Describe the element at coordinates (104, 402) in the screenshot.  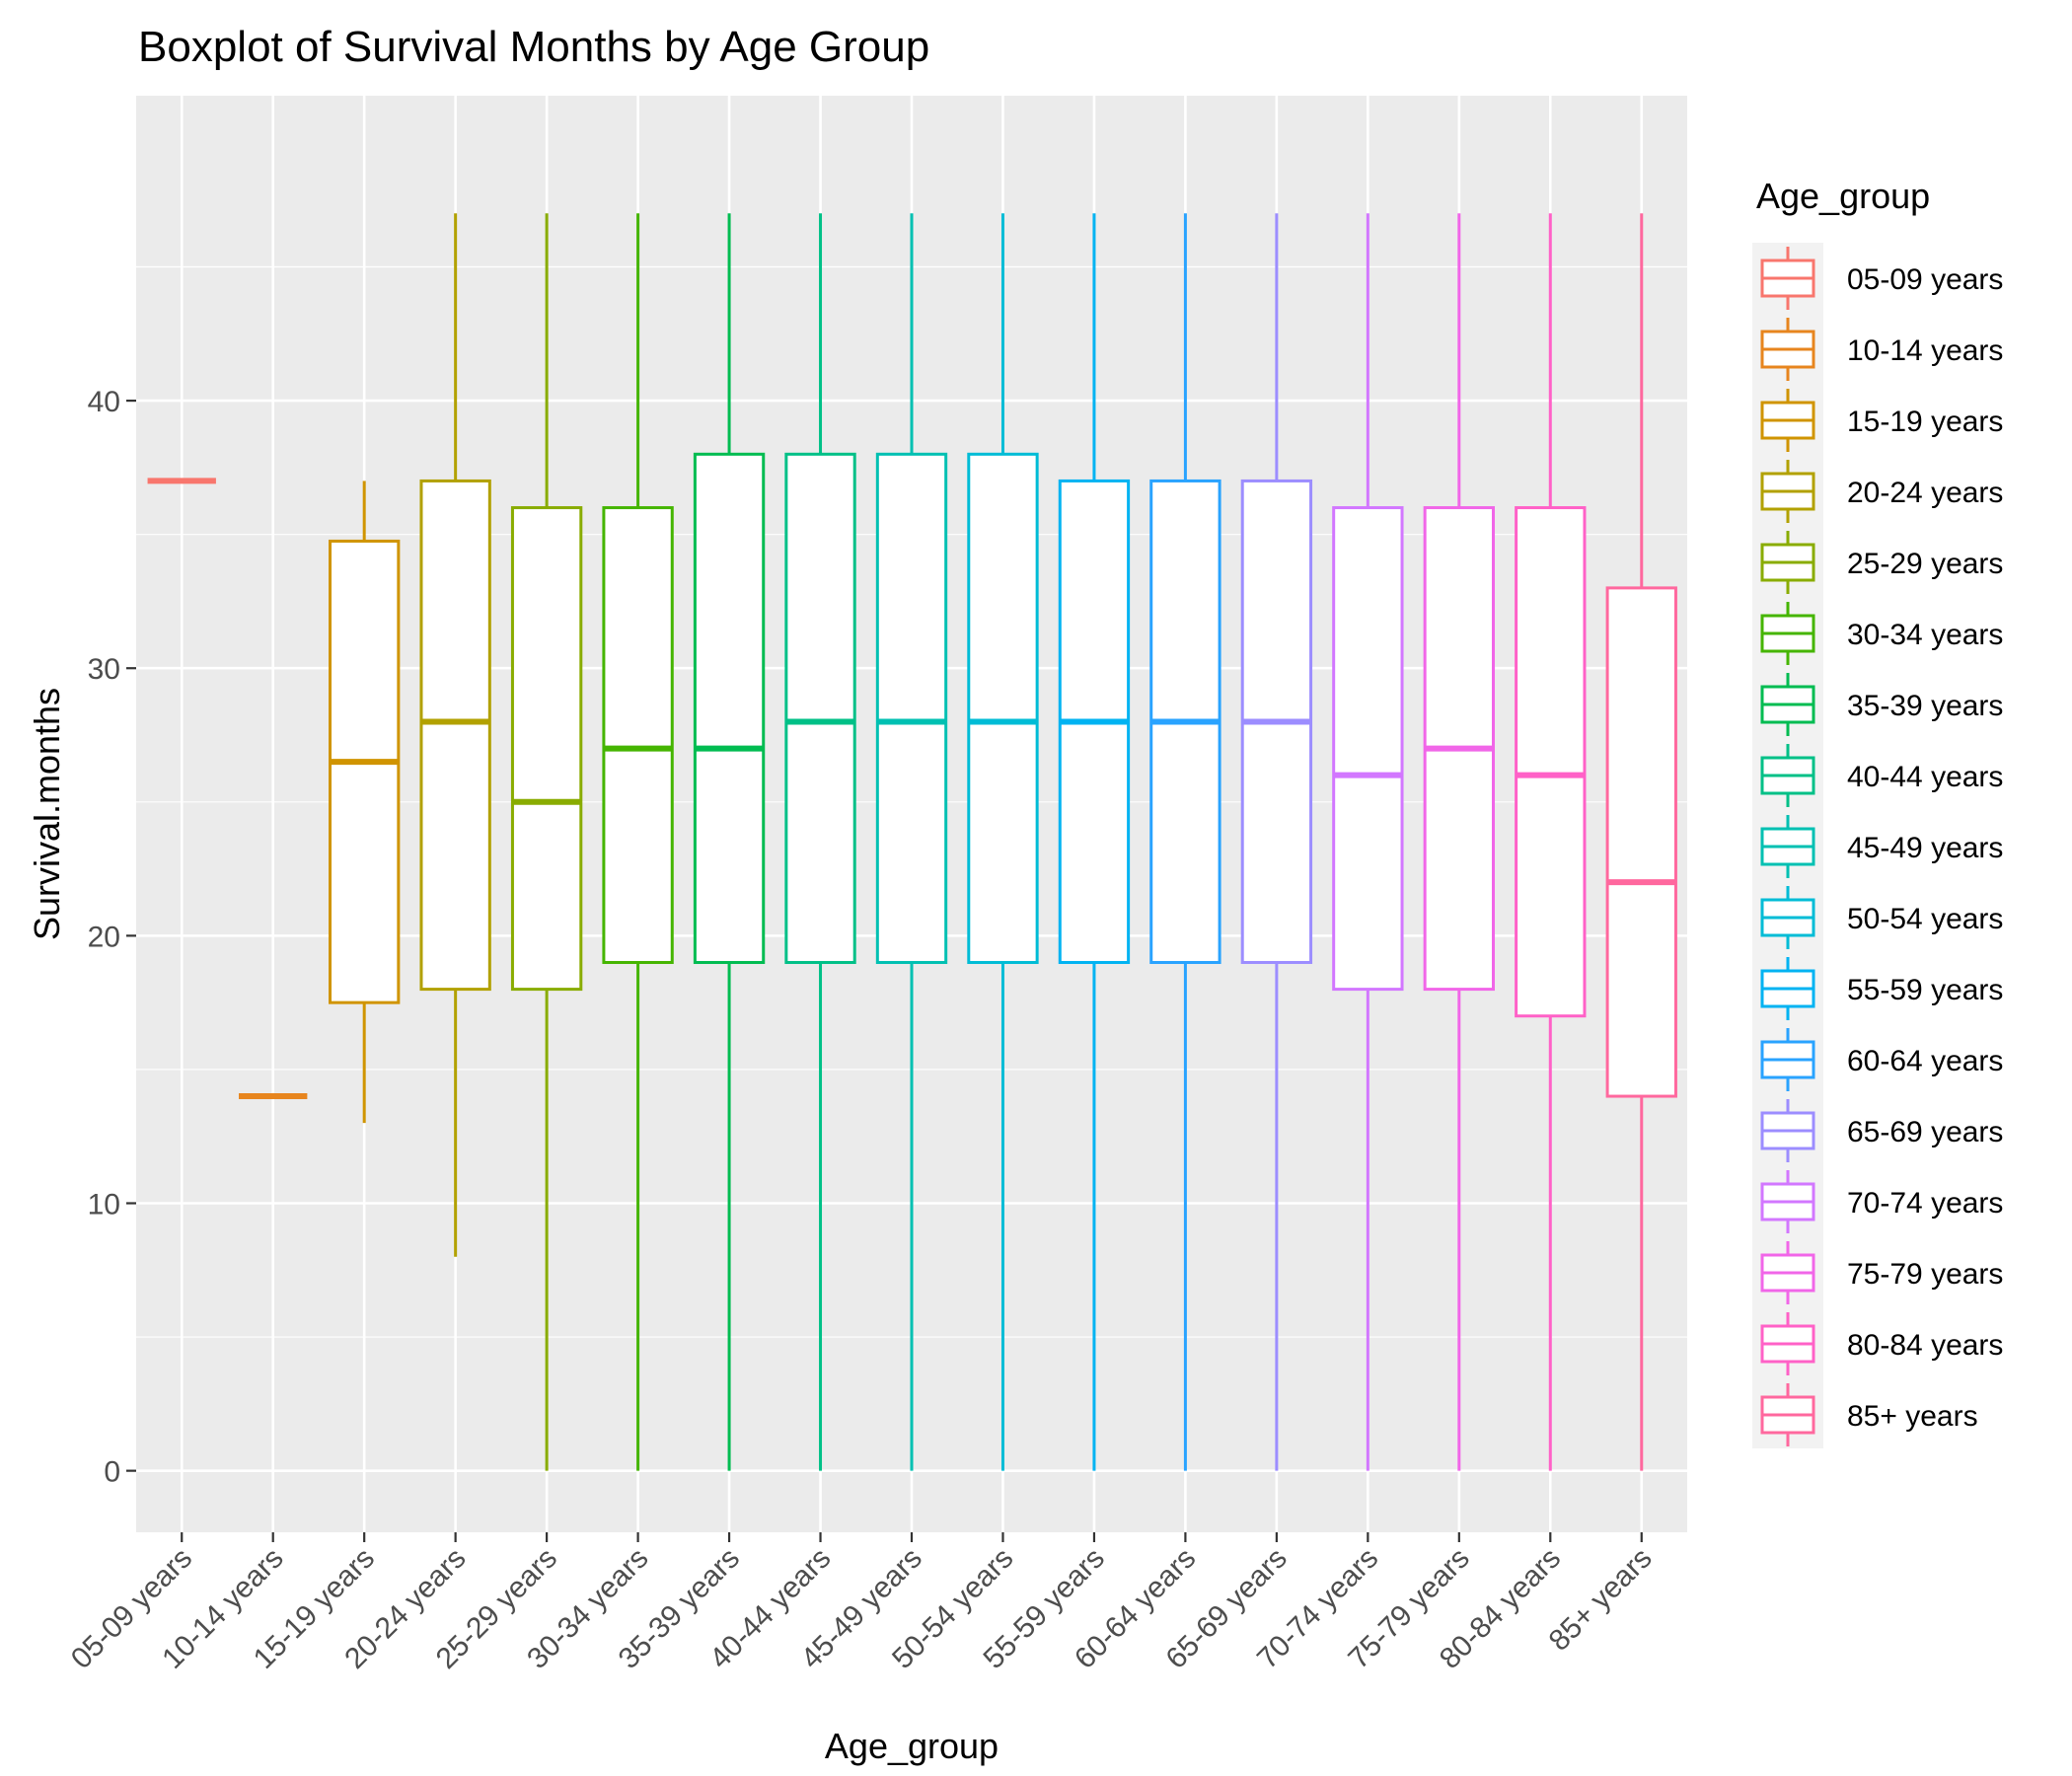
I see `y-tick-label: 40` at that location.